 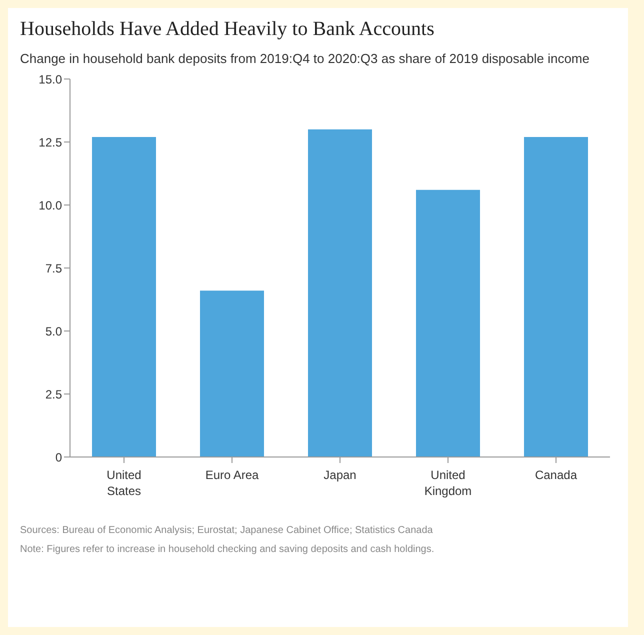 What do you see at coordinates (53, 268) in the screenshot?
I see `y-tick-label: 7.5` at bounding box center [53, 268].